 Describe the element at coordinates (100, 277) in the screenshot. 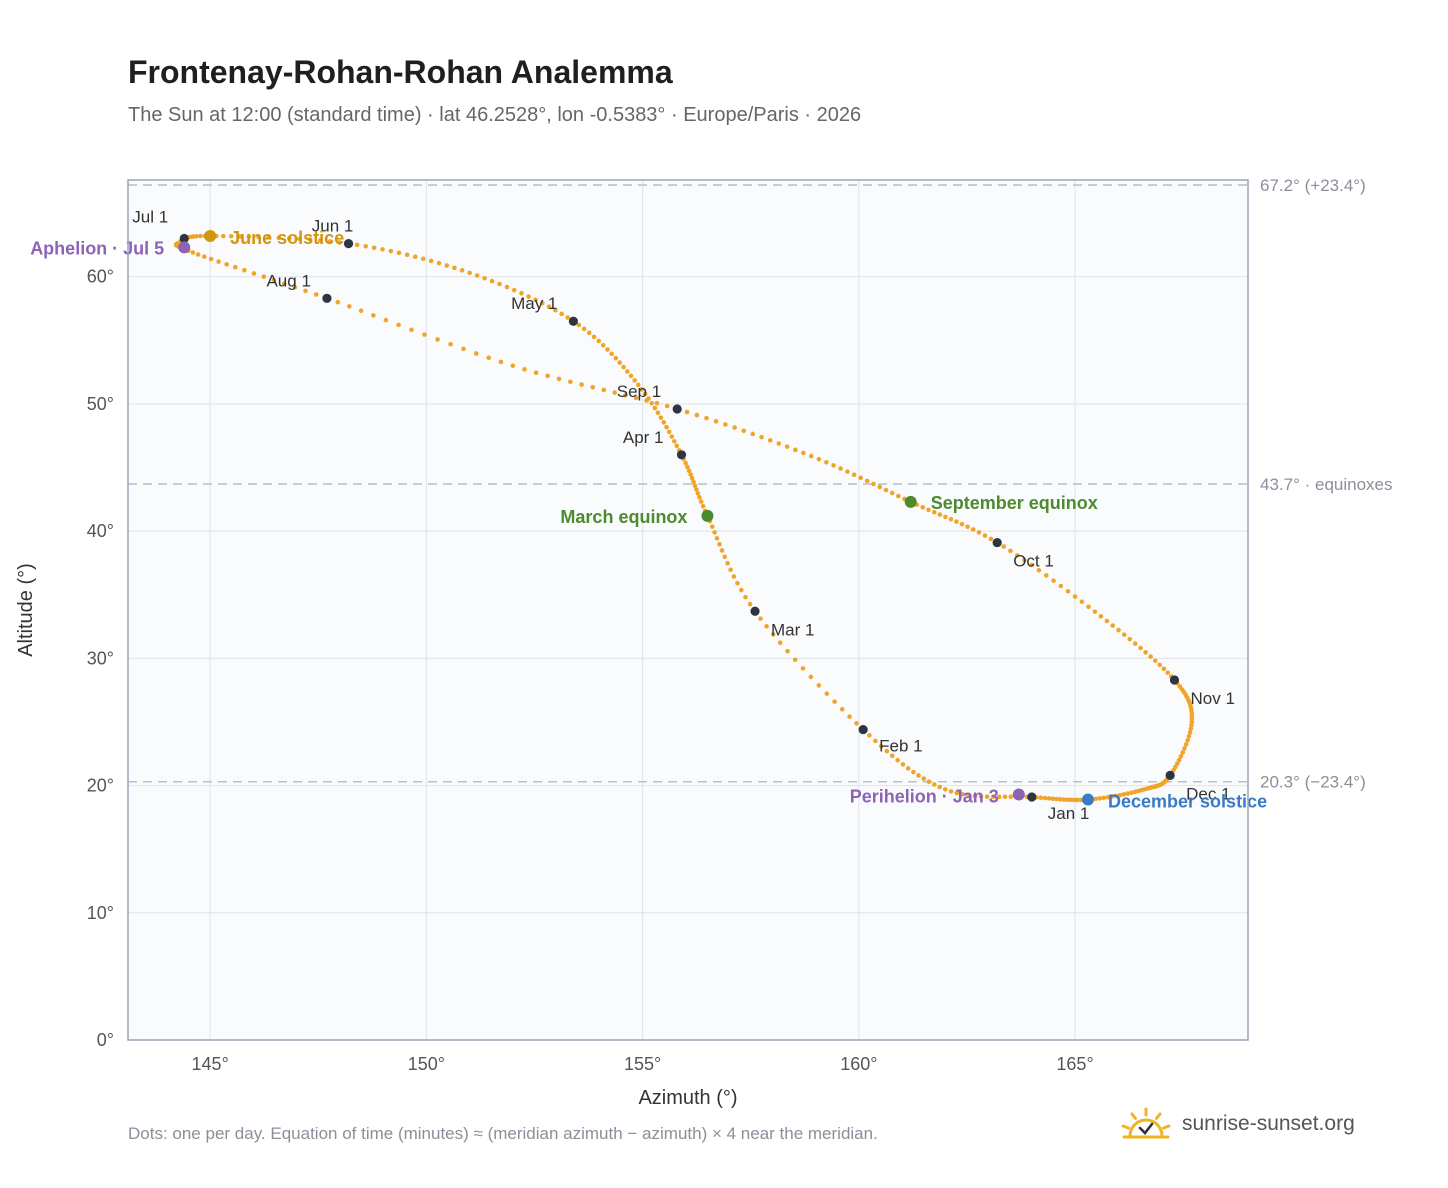

I see `y-tick-label: 60°` at that location.